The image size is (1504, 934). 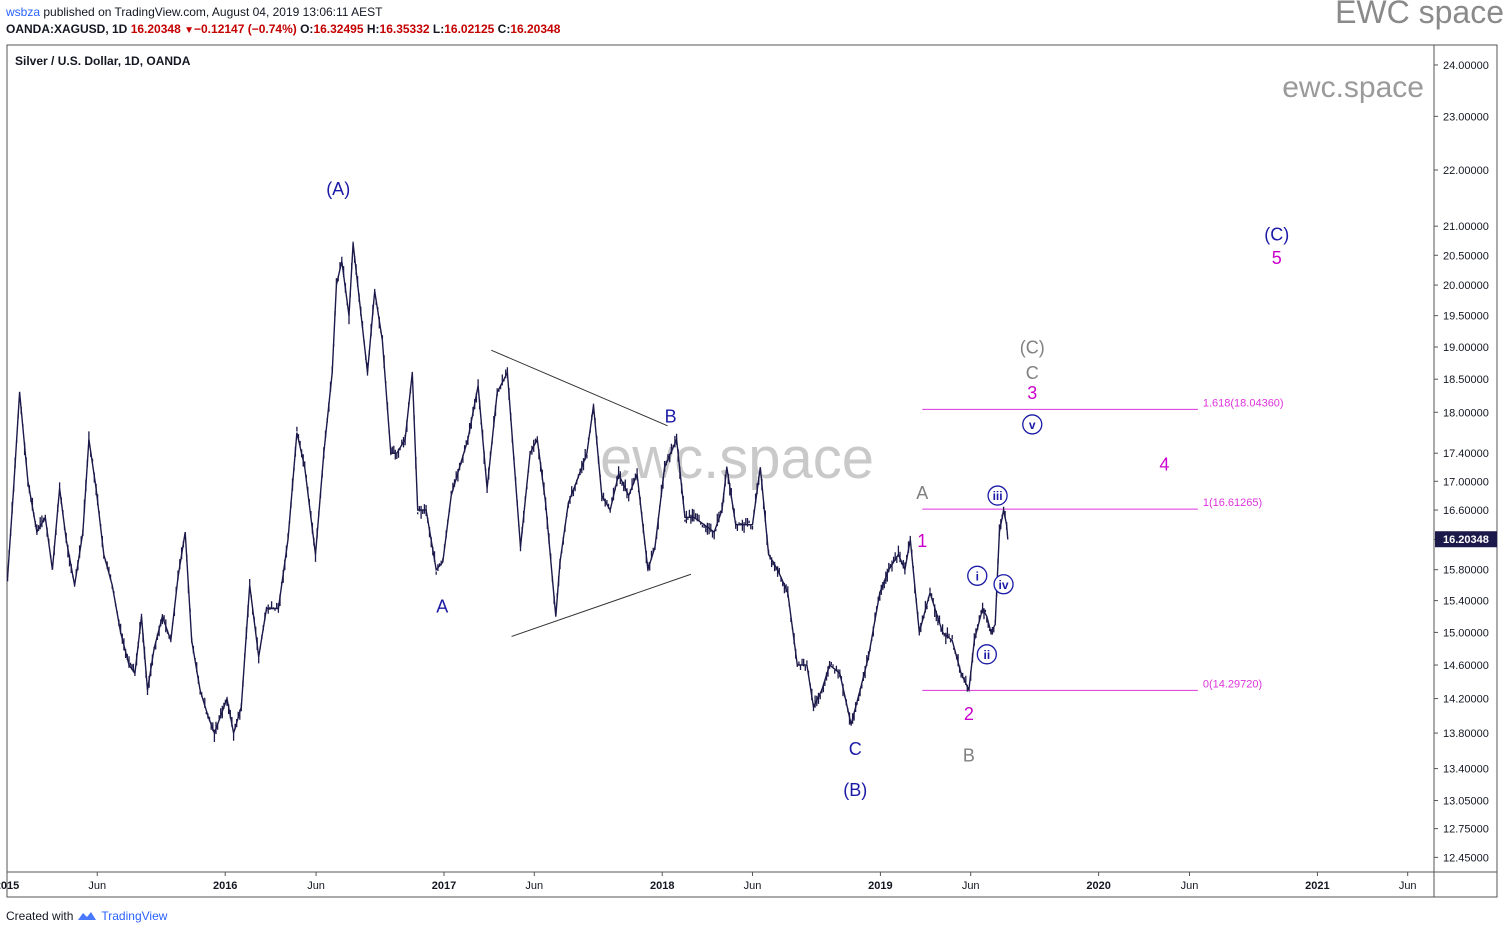 What do you see at coordinates (880, 886) in the screenshot?
I see `x-tick-label: 2019` at bounding box center [880, 886].